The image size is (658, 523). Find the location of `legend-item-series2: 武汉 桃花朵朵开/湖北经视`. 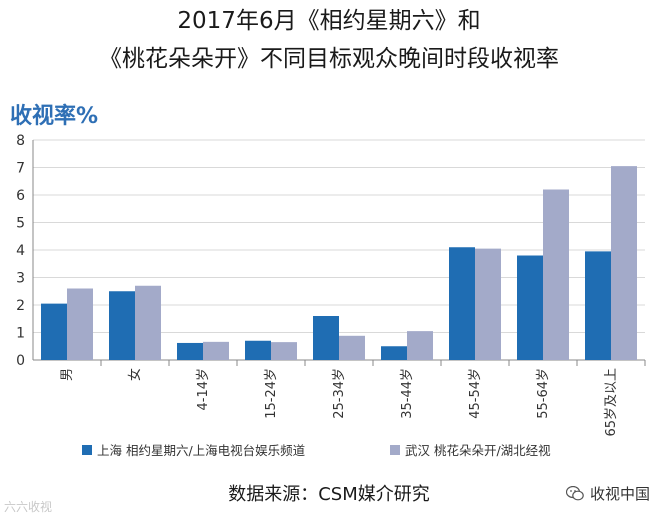

legend-item-series2: 武汉 桃花朵朵开/湖北经视 is located at coordinates (470, 449).